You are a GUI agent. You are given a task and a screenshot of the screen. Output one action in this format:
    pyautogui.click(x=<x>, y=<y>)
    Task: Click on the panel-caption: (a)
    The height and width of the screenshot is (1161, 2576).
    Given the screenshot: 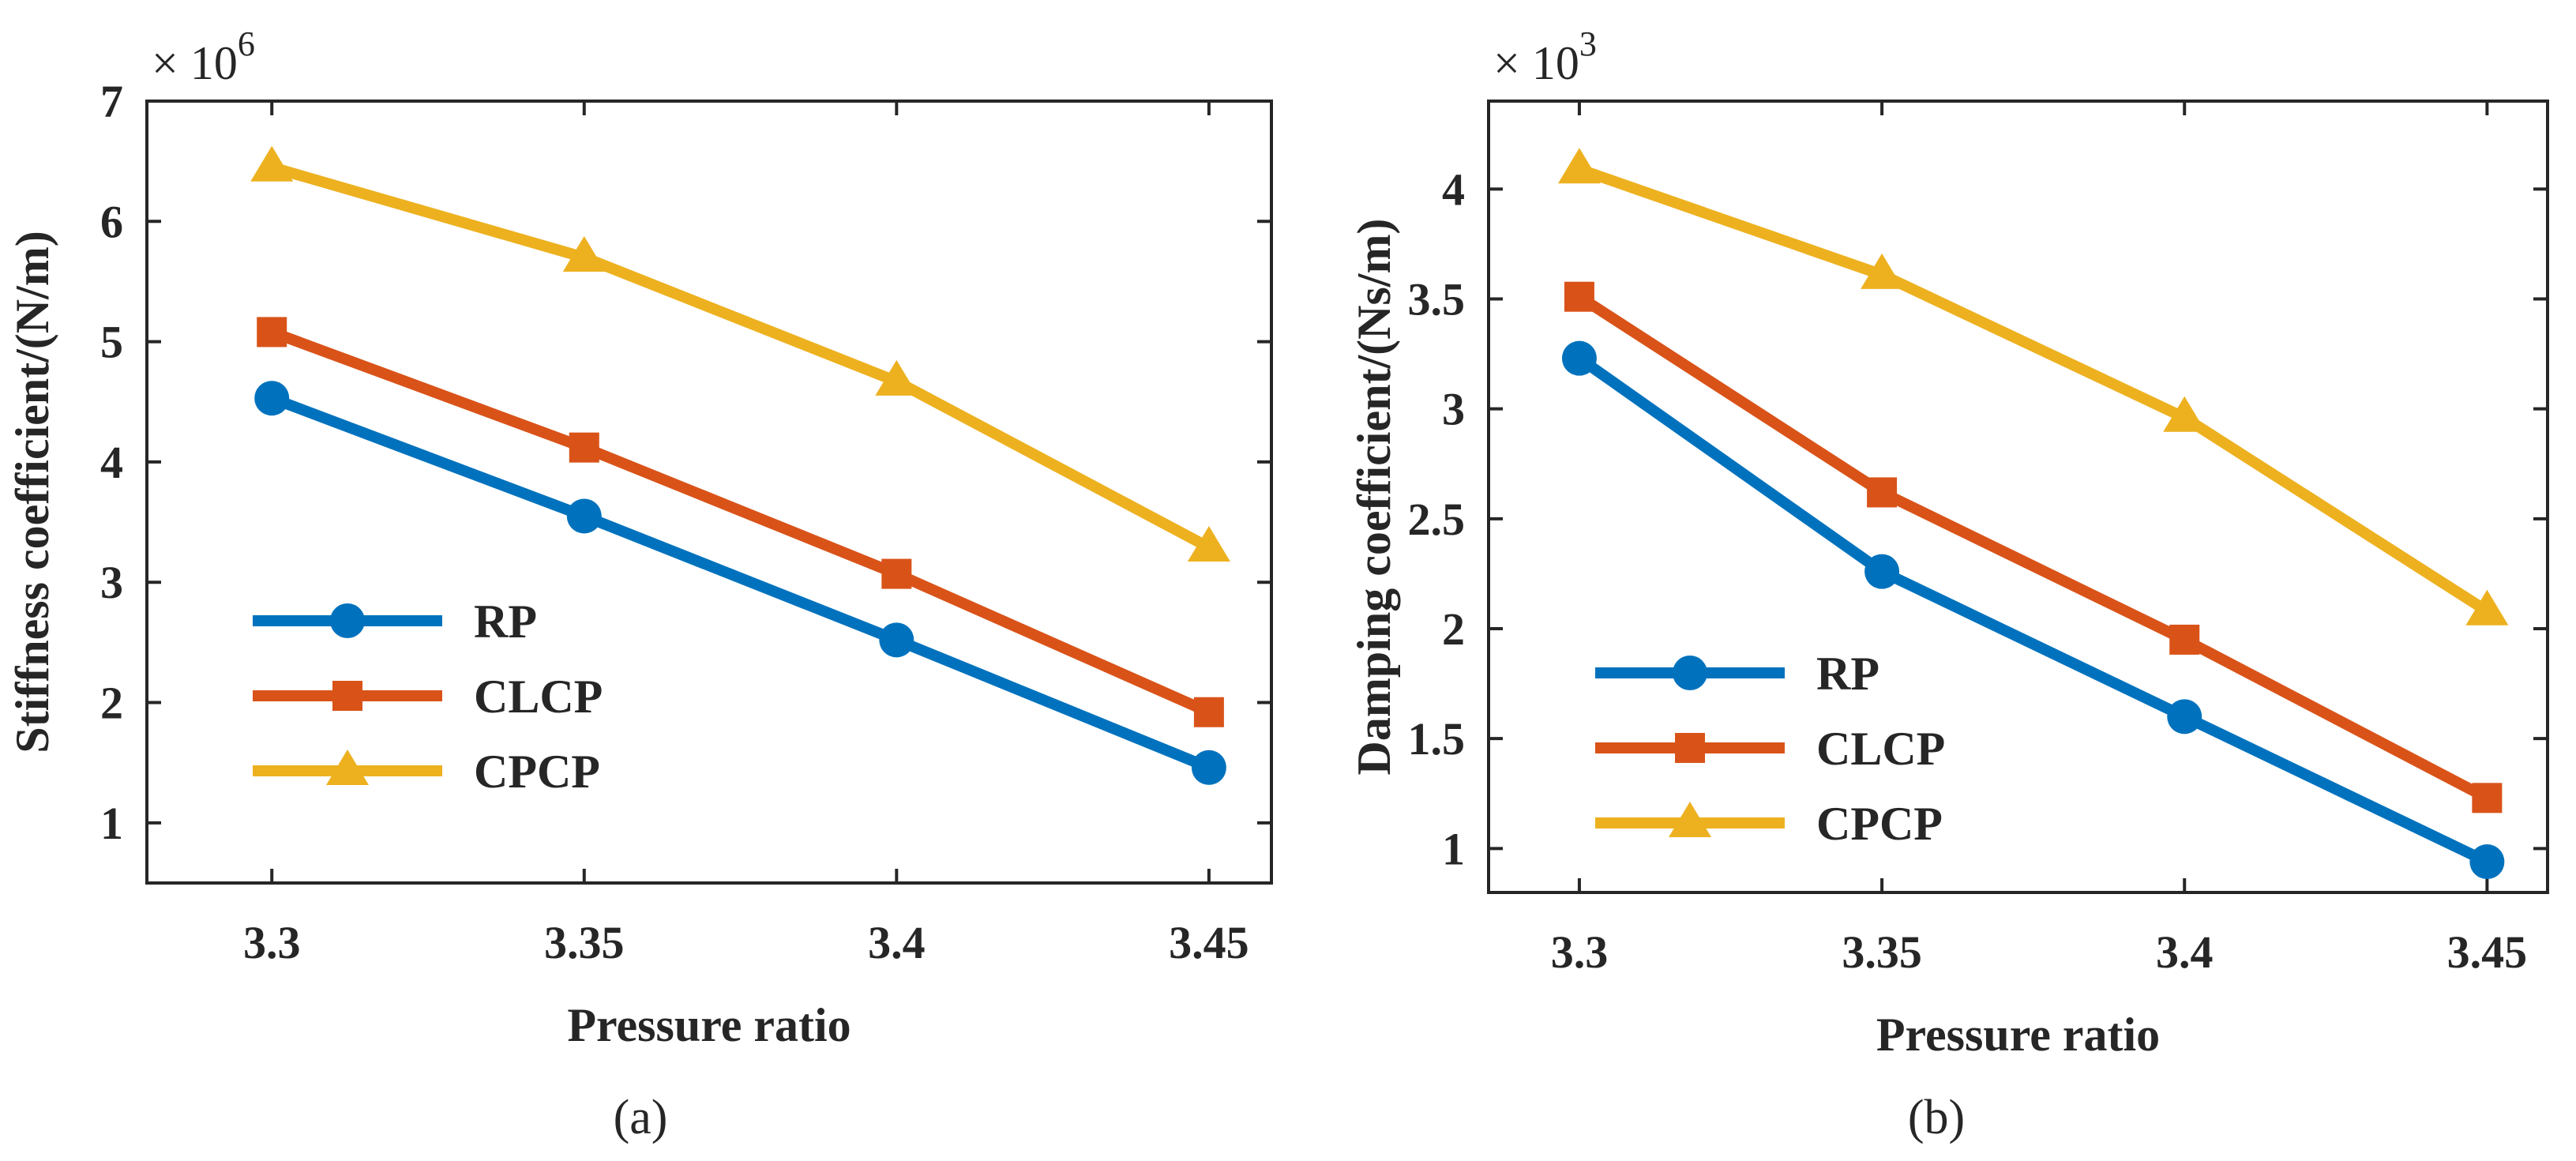 What is the action you would take?
    pyautogui.click(x=641, y=1117)
    